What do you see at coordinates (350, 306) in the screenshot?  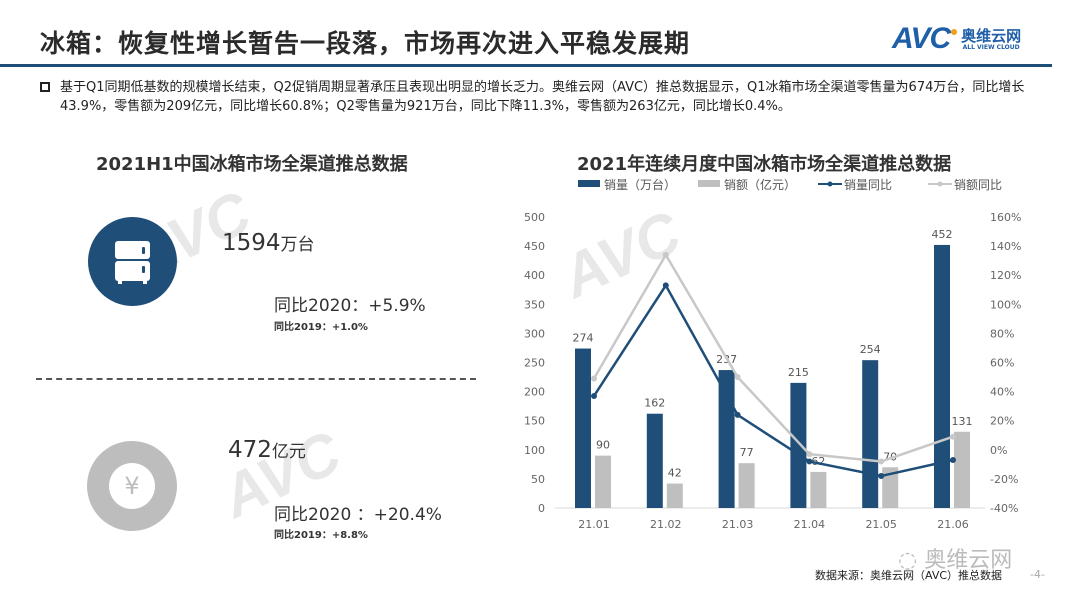 I see `volume-yoy-2020: 同比2020：+5.9%` at bounding box center [350, 306].